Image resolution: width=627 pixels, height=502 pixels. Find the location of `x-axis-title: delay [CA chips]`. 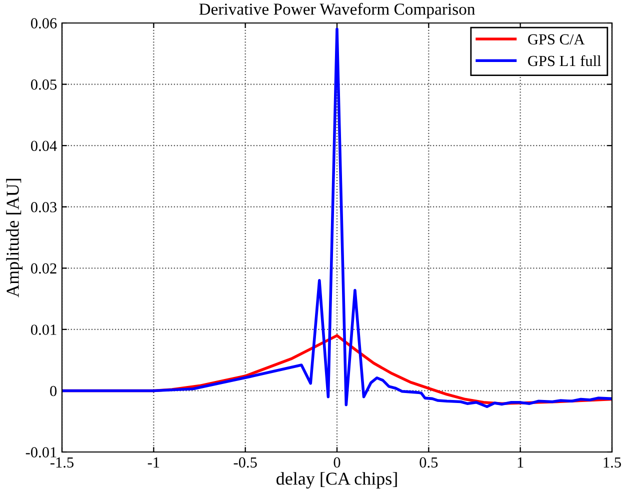

x-axis-title: delay [CA chips] is located at coordinates (336, 480).